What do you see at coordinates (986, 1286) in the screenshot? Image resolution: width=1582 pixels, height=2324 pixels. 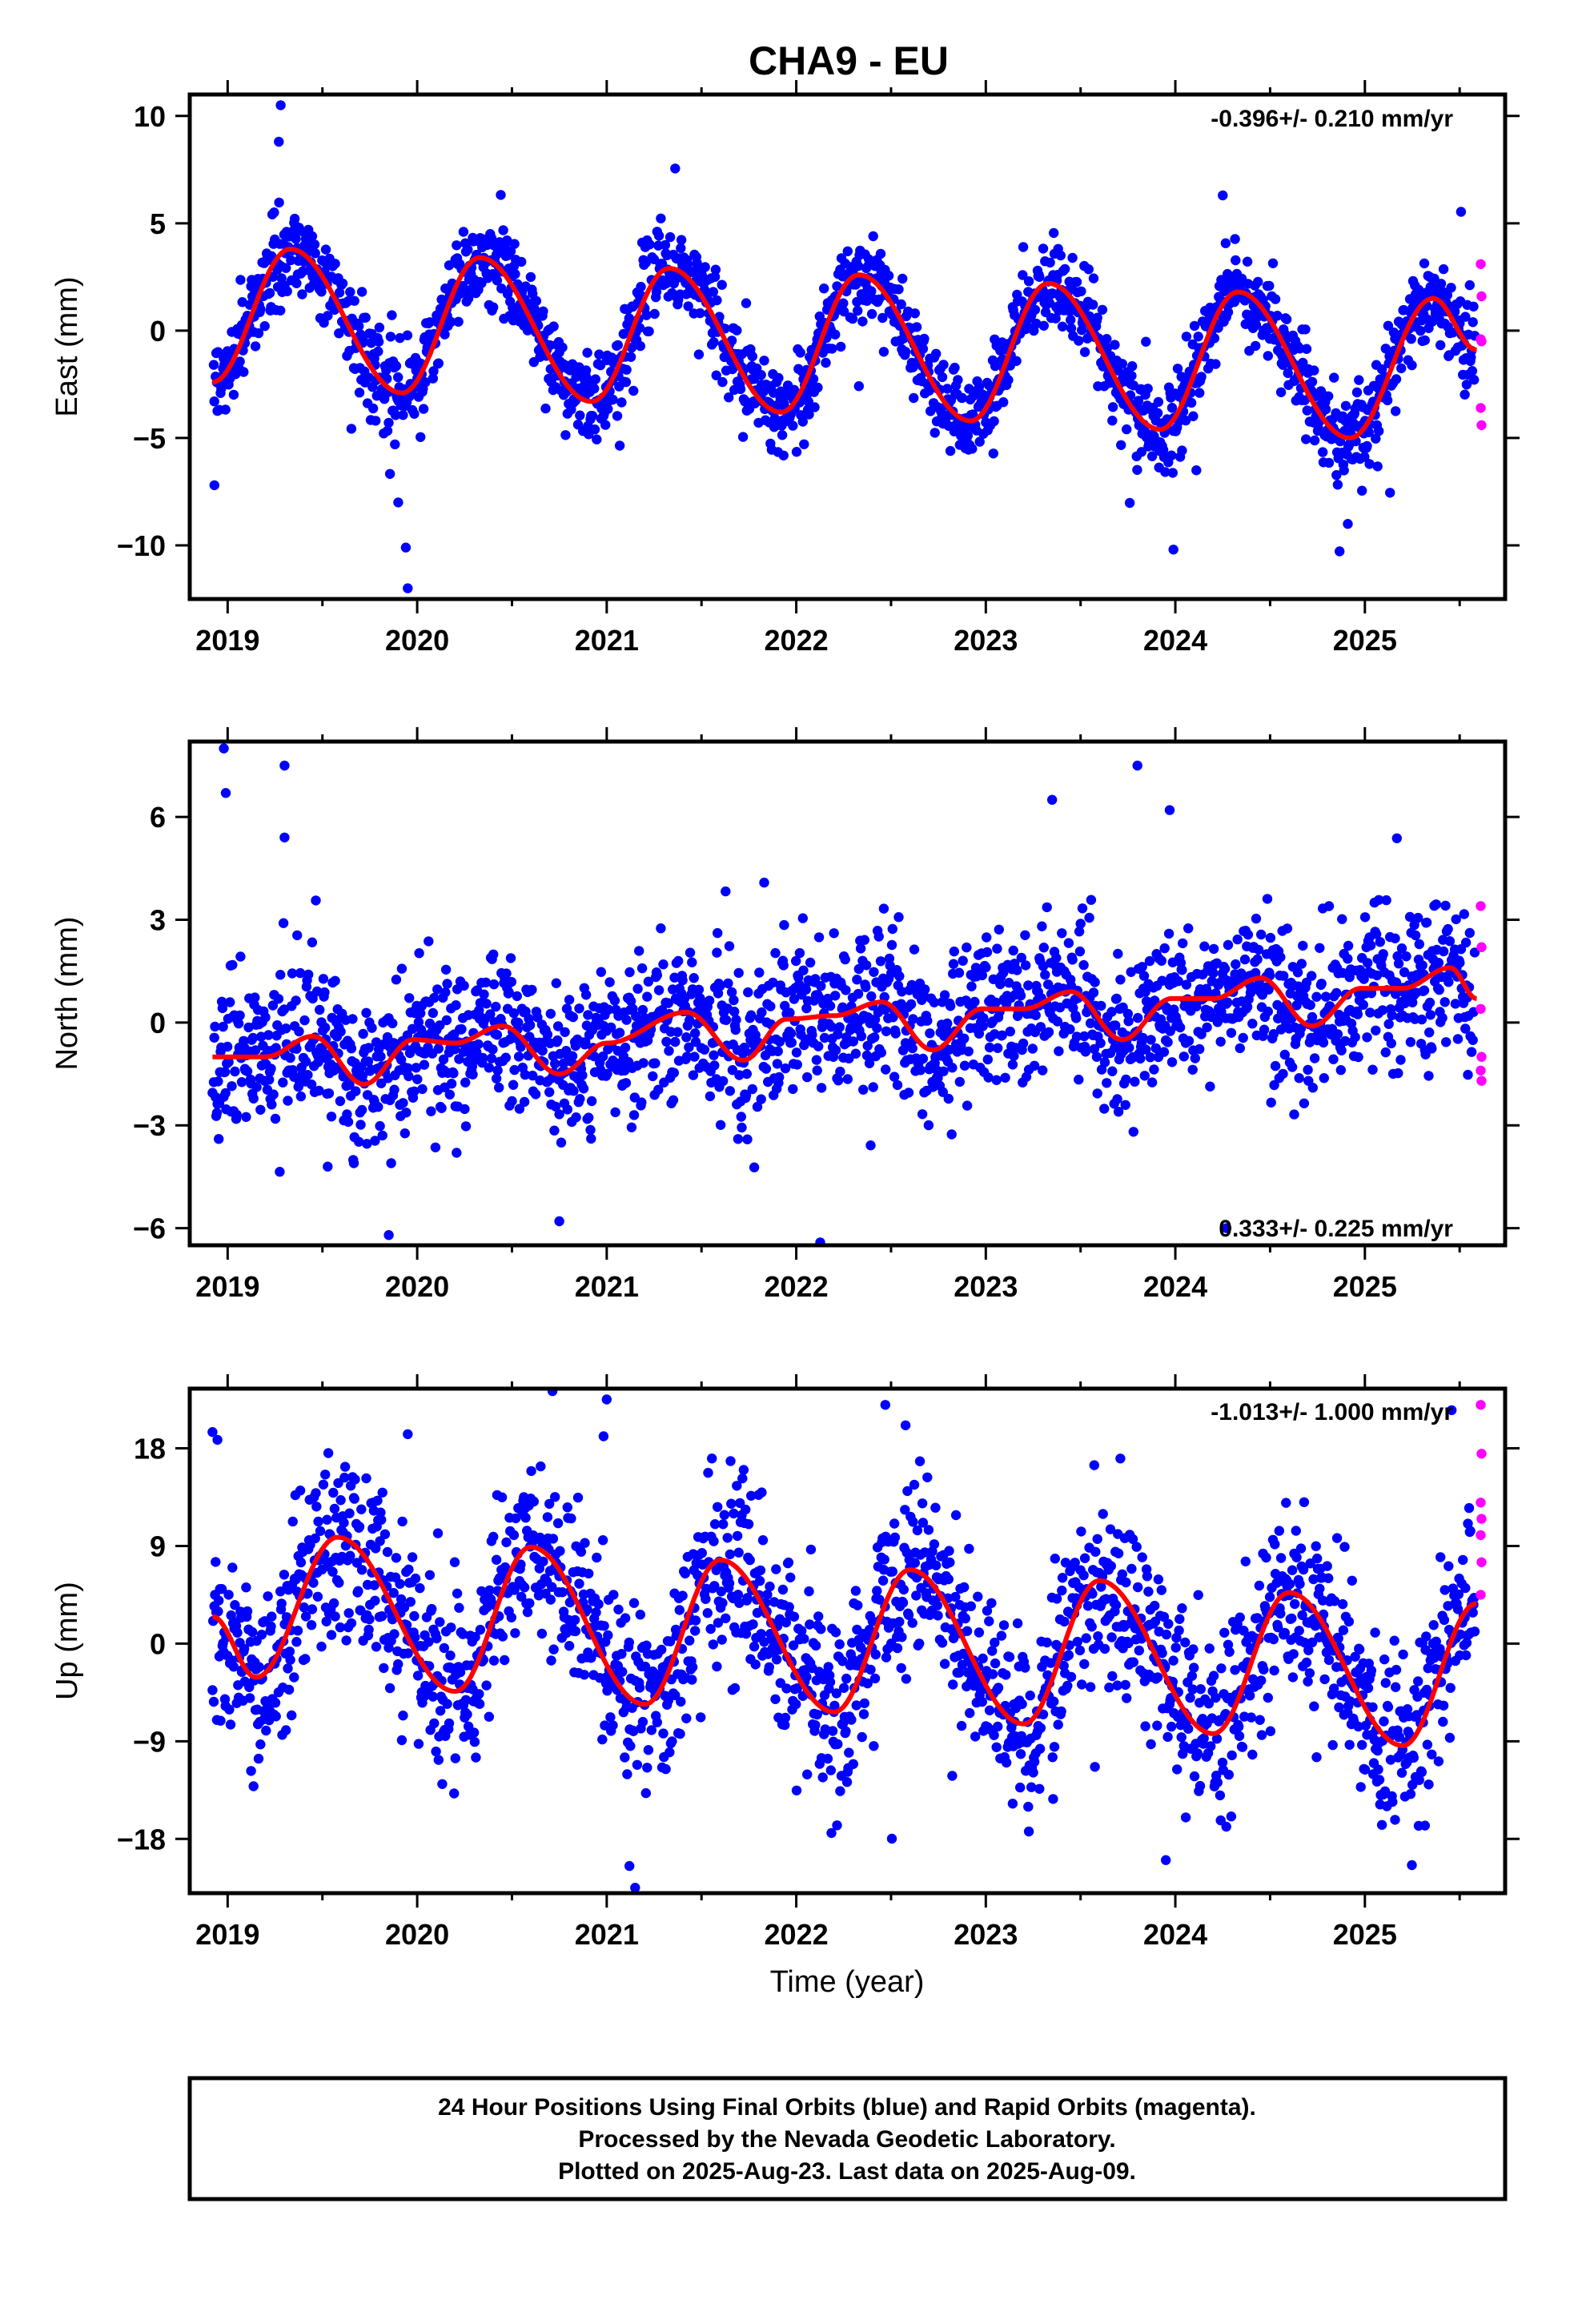 I see `north-x-tick-label: 2023` at bounding box center [986, 1286].